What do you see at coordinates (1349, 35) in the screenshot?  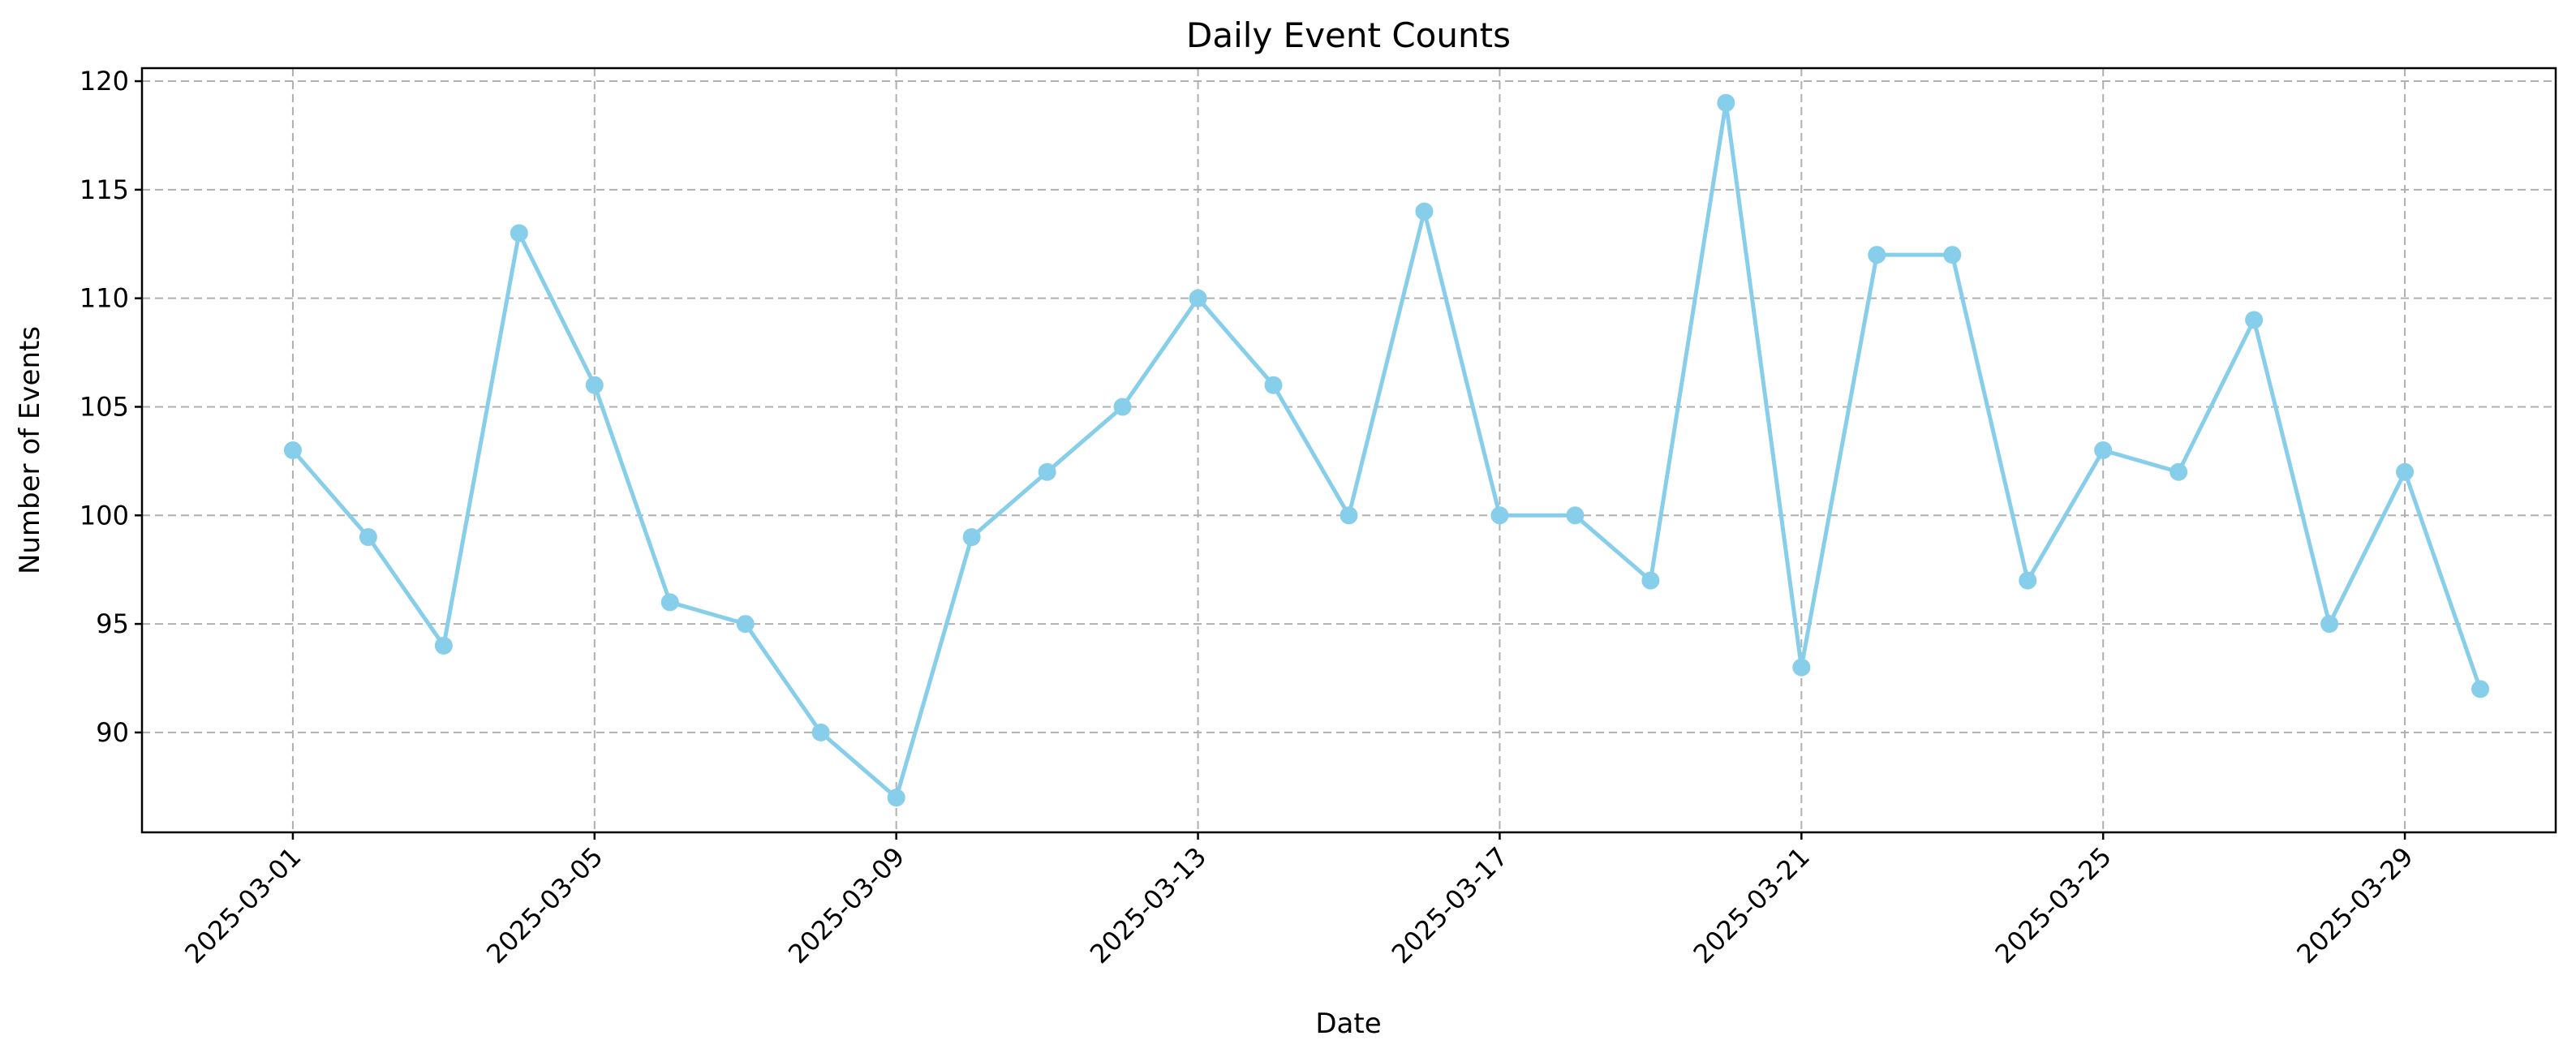 I see `chart-title: Daily Event Counts` at bounding box center [1349, 35].